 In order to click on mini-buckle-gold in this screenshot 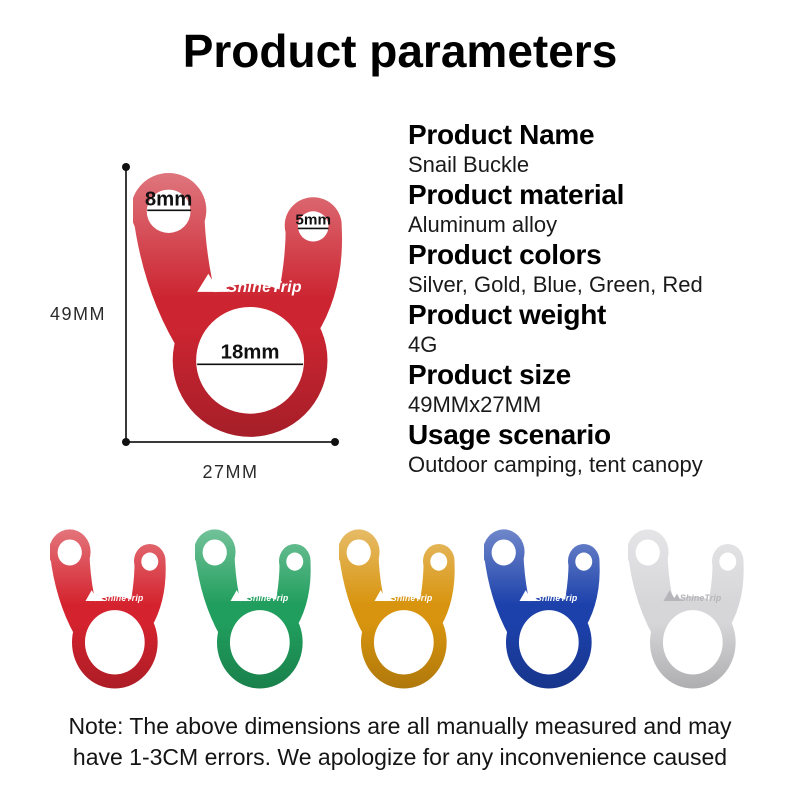, I will do `click(401, 613)`.